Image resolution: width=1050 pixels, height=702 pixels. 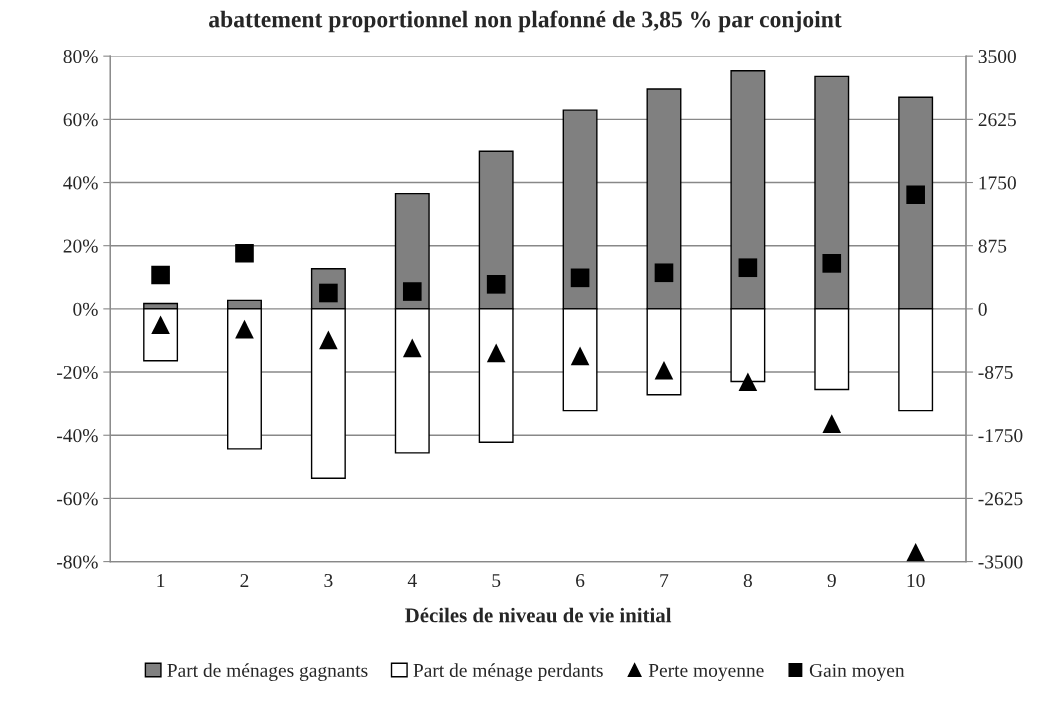 What do you see at coordinates (538, 615) in the screenshot?
I see `x-axis-title: Déciles de niveau de vie initial` at bounding box center [538, 615].